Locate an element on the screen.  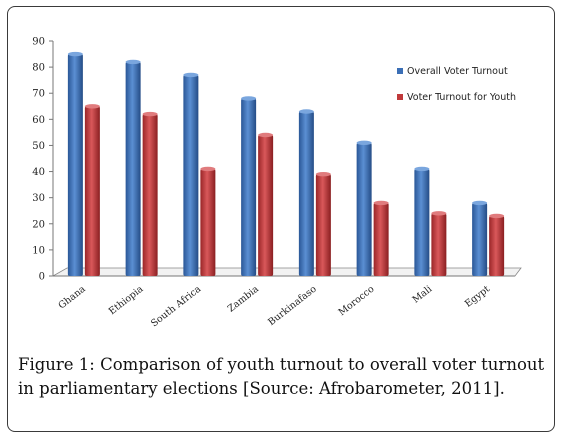
bar-youth-mali is located at coordinates (439, 243).